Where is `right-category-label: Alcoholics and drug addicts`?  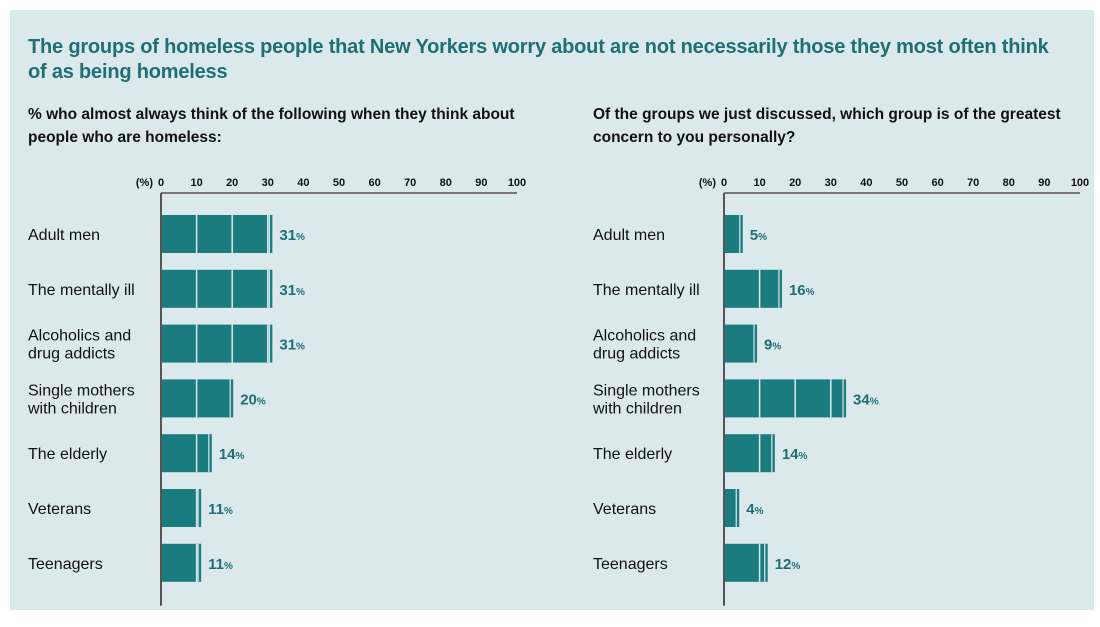
right-category-label: Alcoholics and drug addicts is located at coordinates (644, 345).